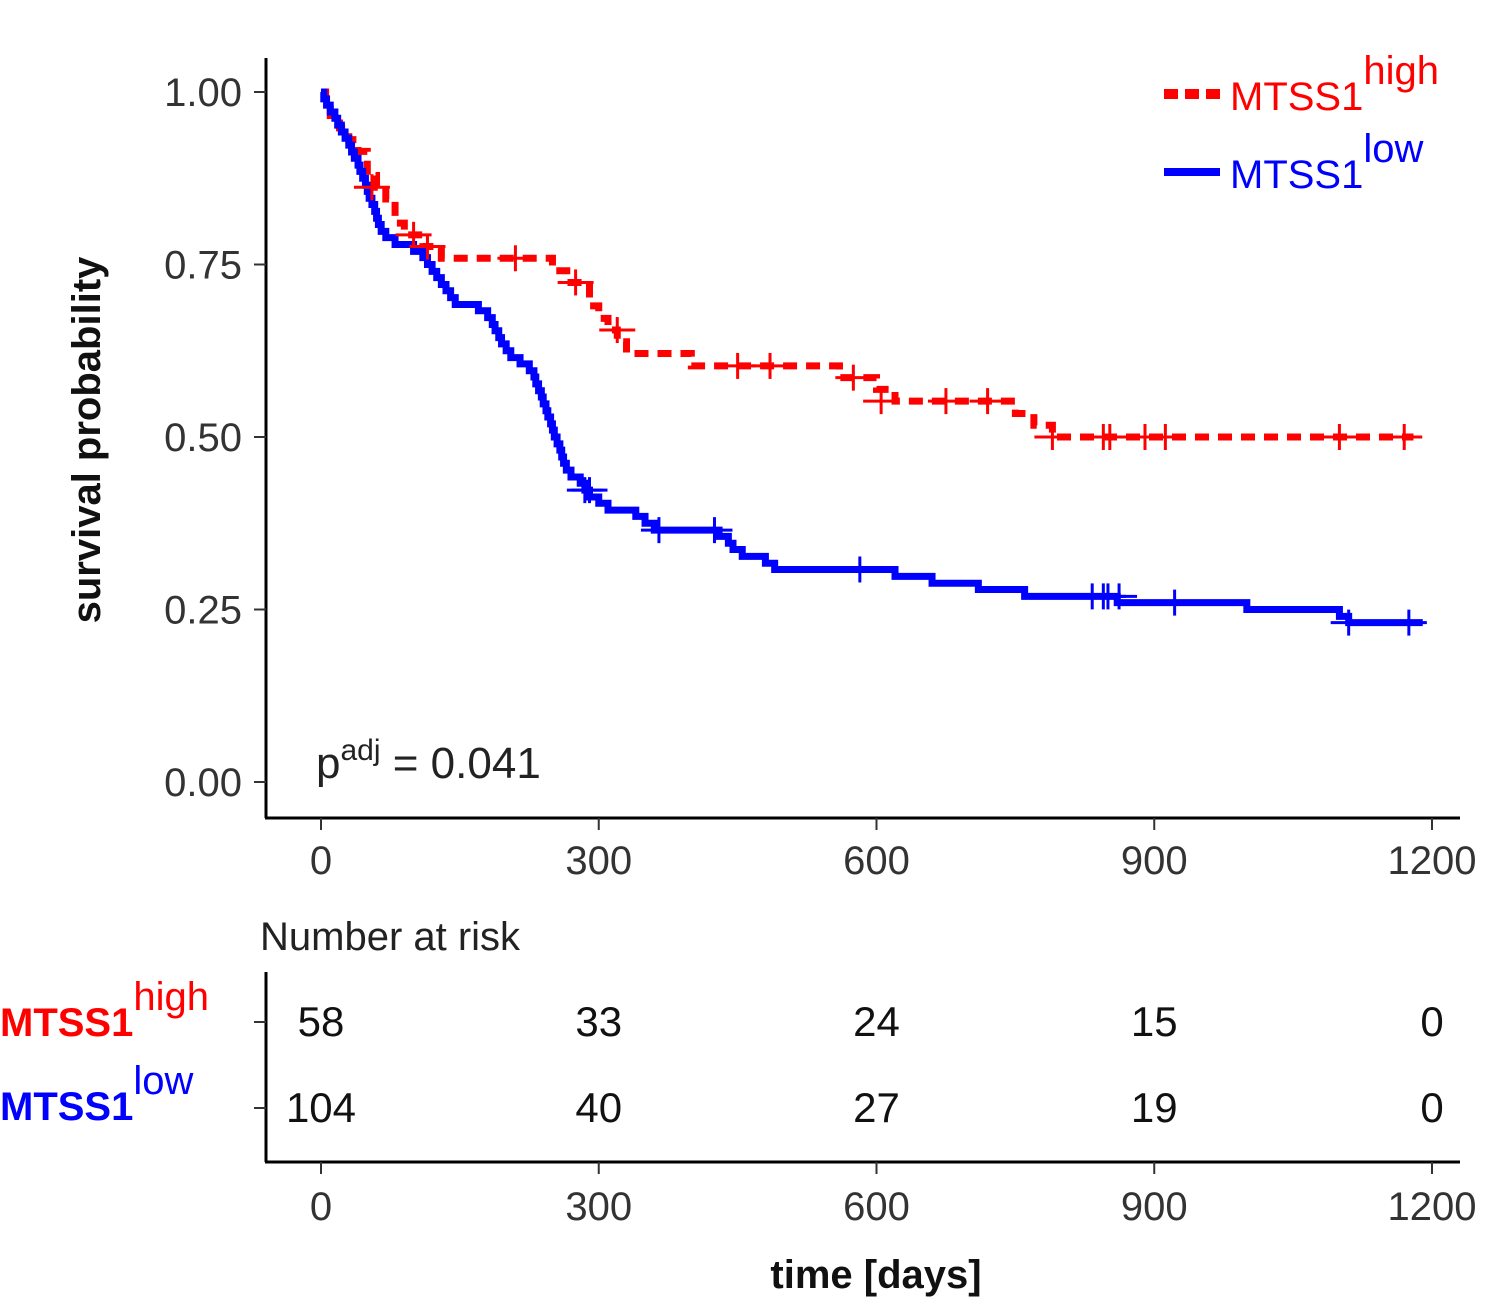 The width and height of the screenshot is (1488, 1299). Describe the element at coordinates (1393, 149) in the screenshot. I see `legend-sup-low: low` at that location.